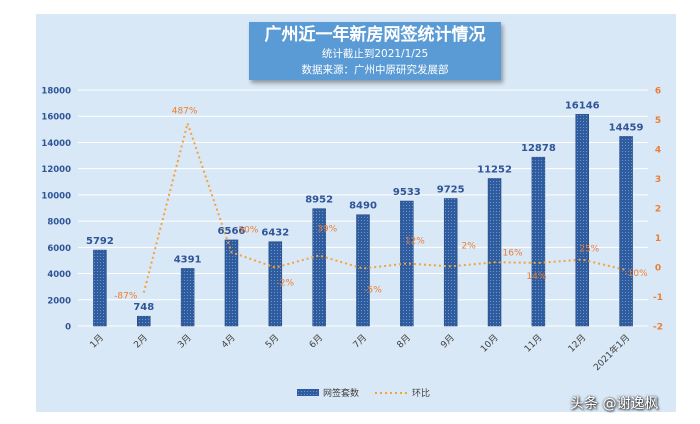 The image size is (700, 424). Describe the element at coordinates (327, 229) in the screenshot. I see `line-value-label: 39%` at that location.